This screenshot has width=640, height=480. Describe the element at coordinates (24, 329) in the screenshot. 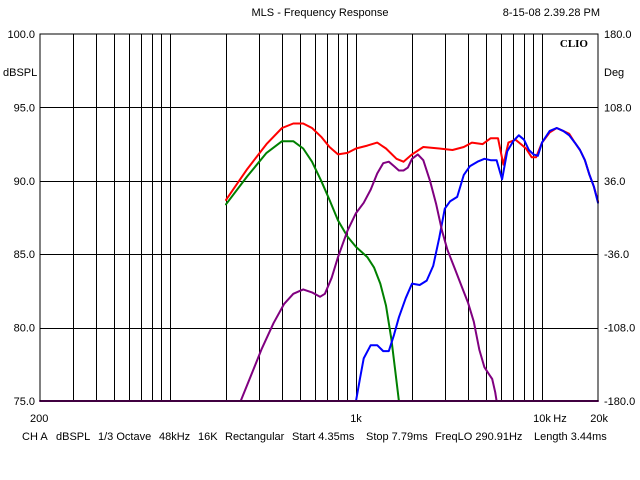

I see `y-tick-label: 80.0` at that location.